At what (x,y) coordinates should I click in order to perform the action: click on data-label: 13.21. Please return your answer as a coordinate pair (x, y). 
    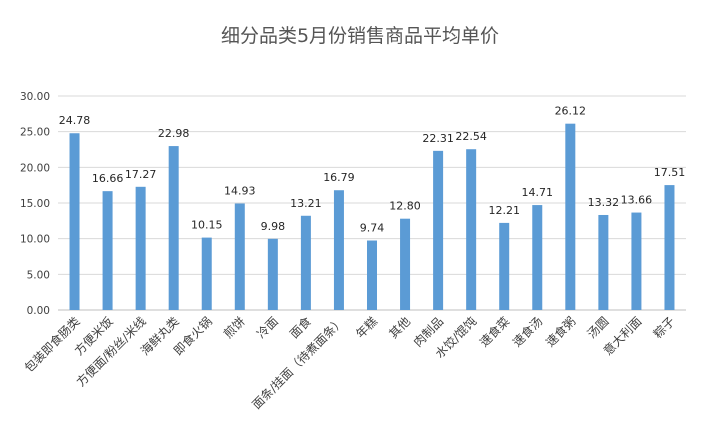
    Looking at the image, I should click on (306, 203).